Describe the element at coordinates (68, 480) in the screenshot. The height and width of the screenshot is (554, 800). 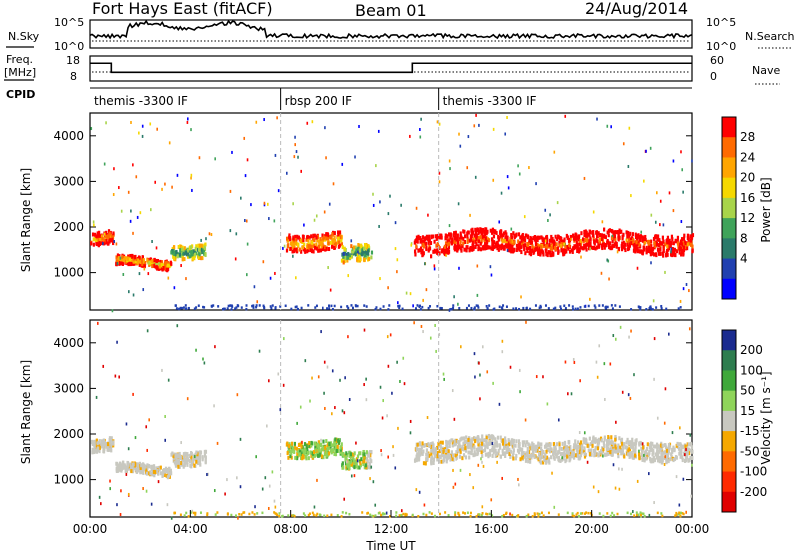
I see `y-tick-label: 1000` at that location.